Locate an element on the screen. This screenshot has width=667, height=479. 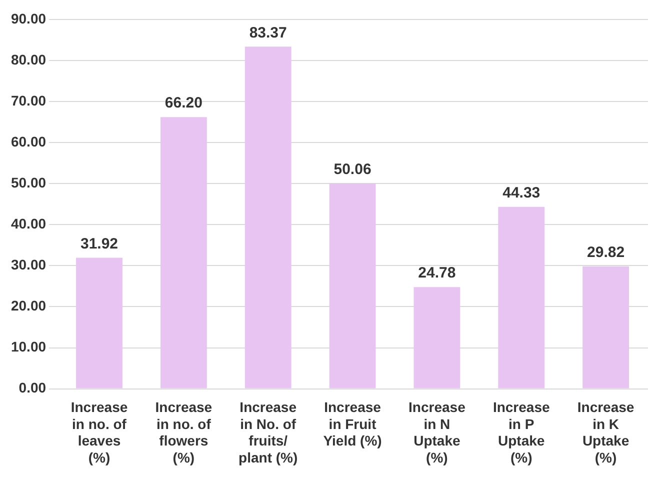
data-label: 31.92 is located at coordinates (99, 243).